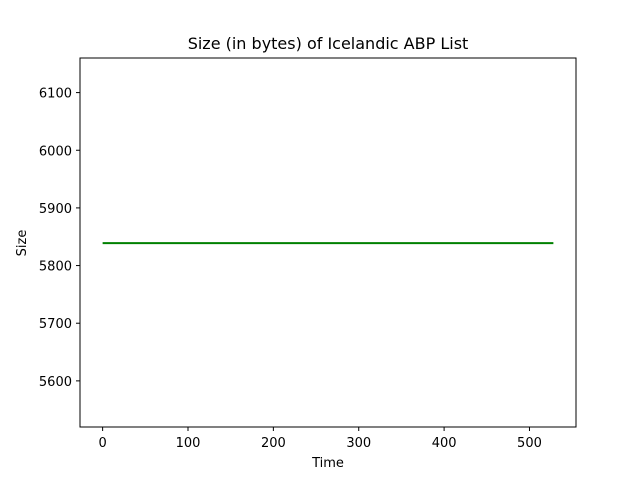 Image resolution: width=640 pixels, height=480 pixels. Describe the element at coordinates (188, 443) in the screenshot. I see `x-tick-label: 100` at that location.